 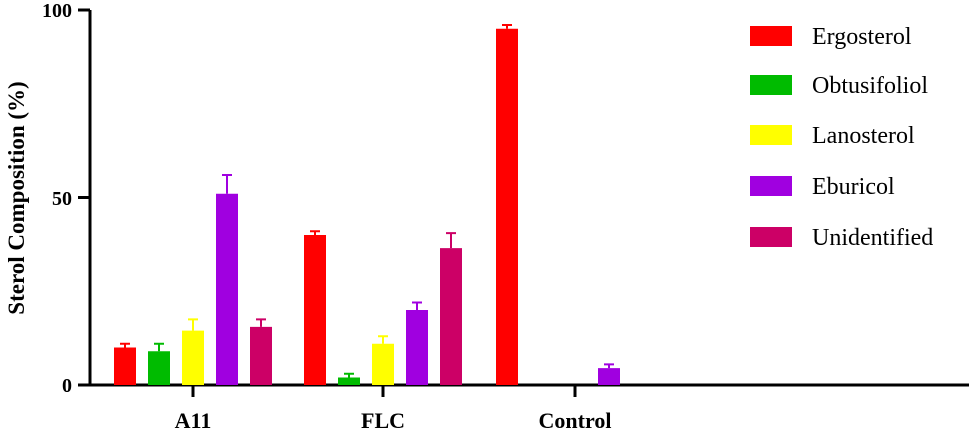 What do you see at coordinates (863, 136) in the screenshot?
I see `legend-label-lanosterol: Lanosterol` at bounding box center [863, 136].